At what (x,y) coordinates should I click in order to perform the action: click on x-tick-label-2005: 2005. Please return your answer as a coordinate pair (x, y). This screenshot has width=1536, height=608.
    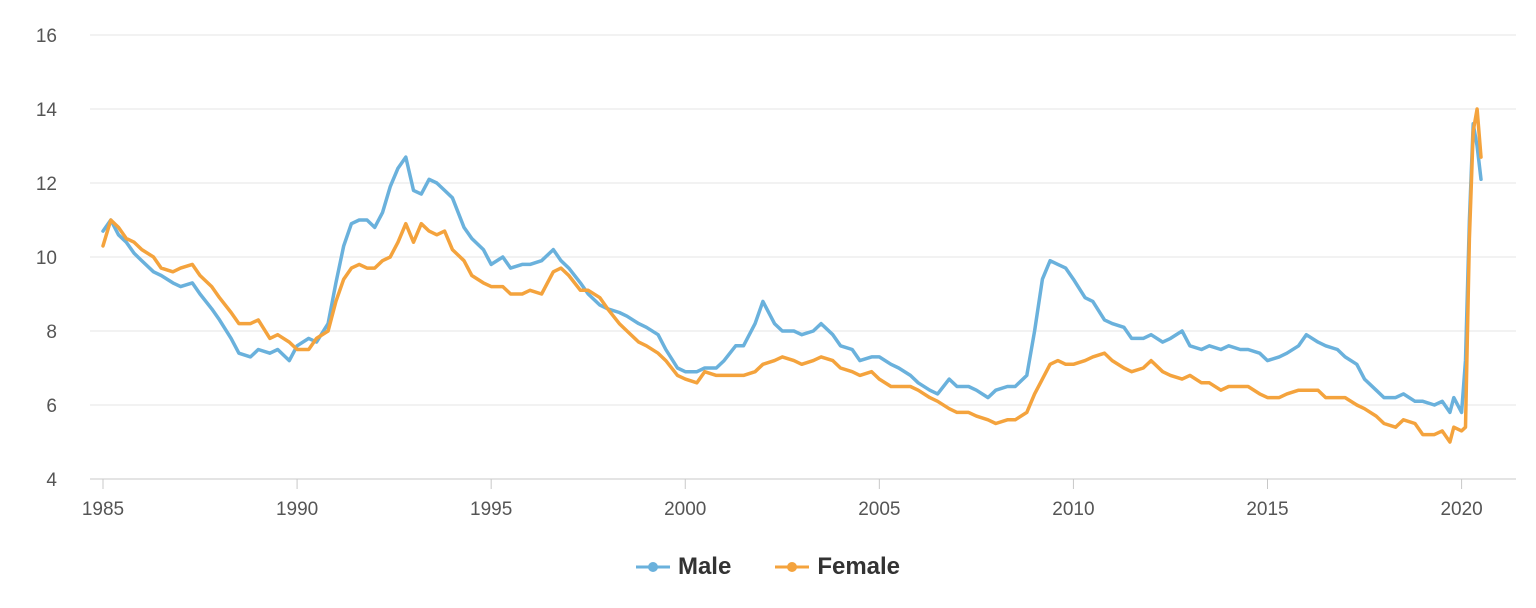
    Looking at the image, I should click on (879, 509).